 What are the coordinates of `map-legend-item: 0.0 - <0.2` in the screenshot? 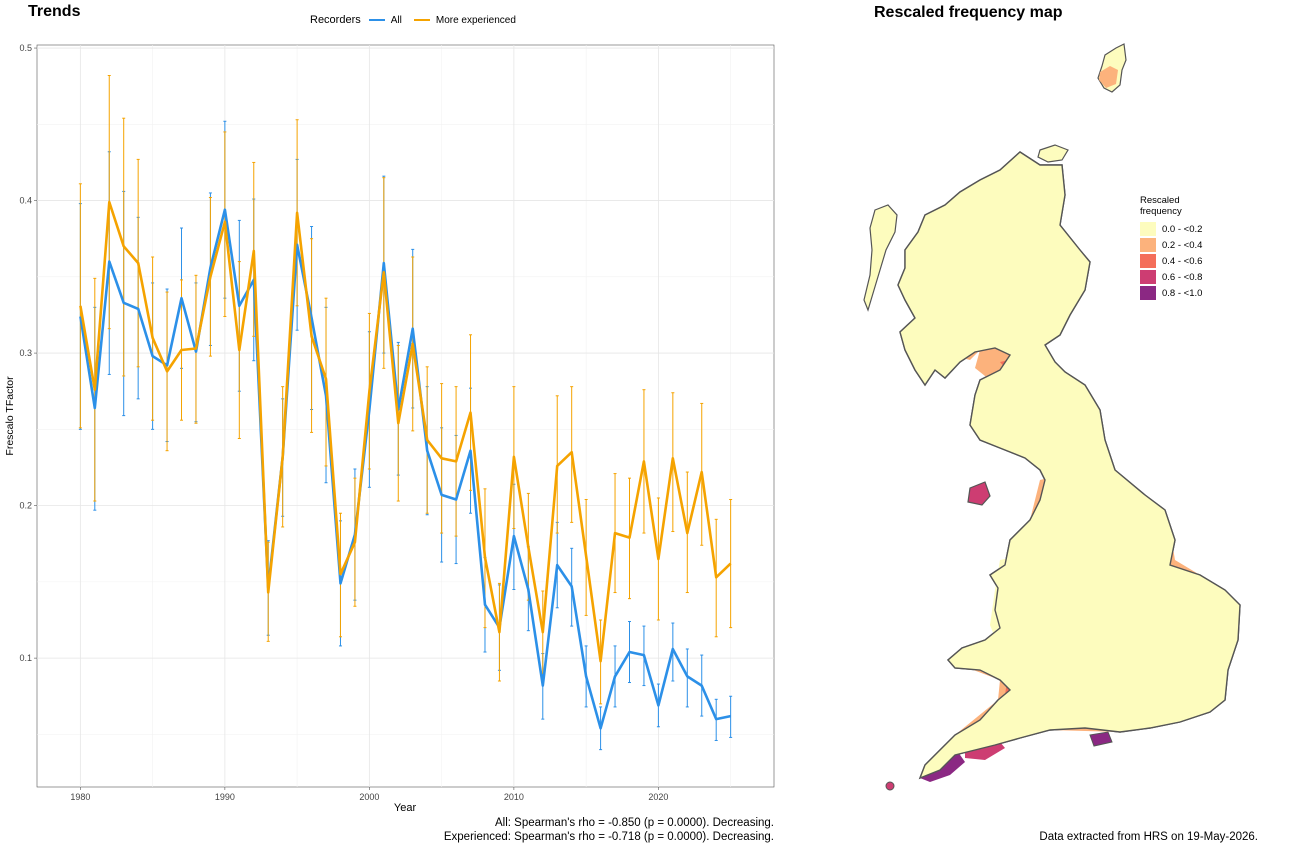 It's located at (1180, 229).